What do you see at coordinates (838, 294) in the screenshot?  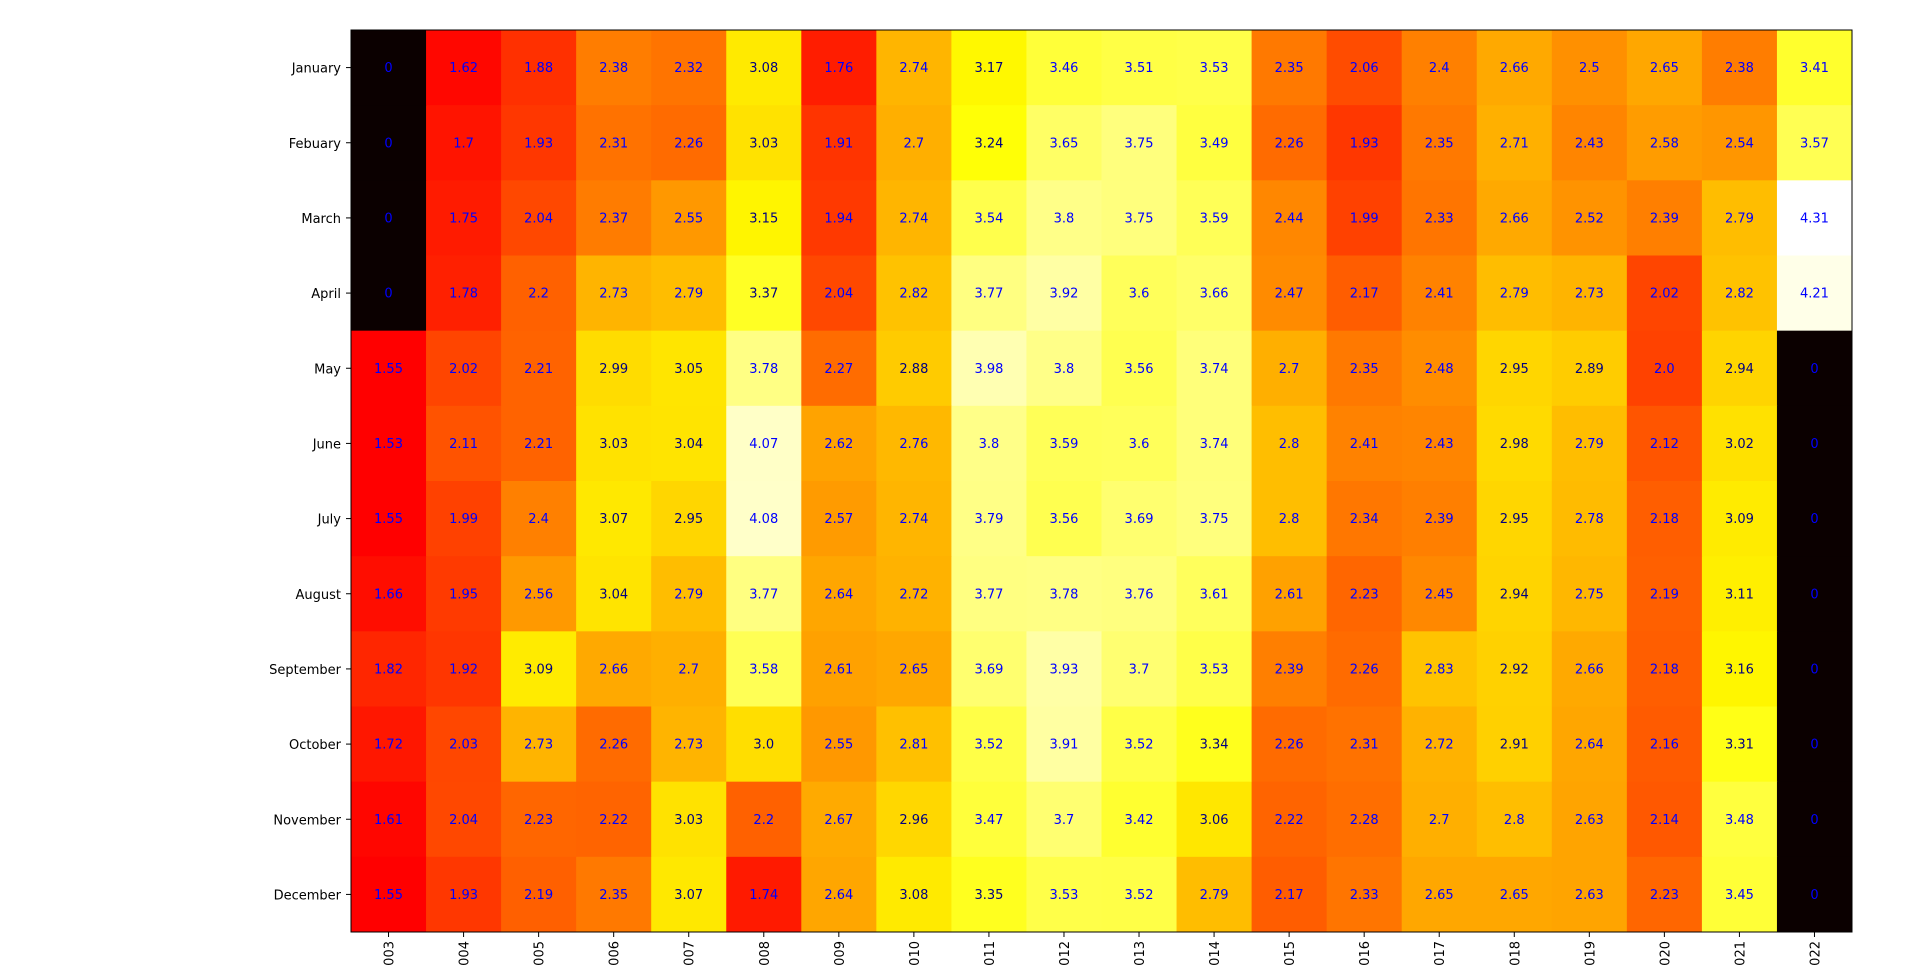 I see `cell-value-label: 2.04` at bounding box center [838, 294].